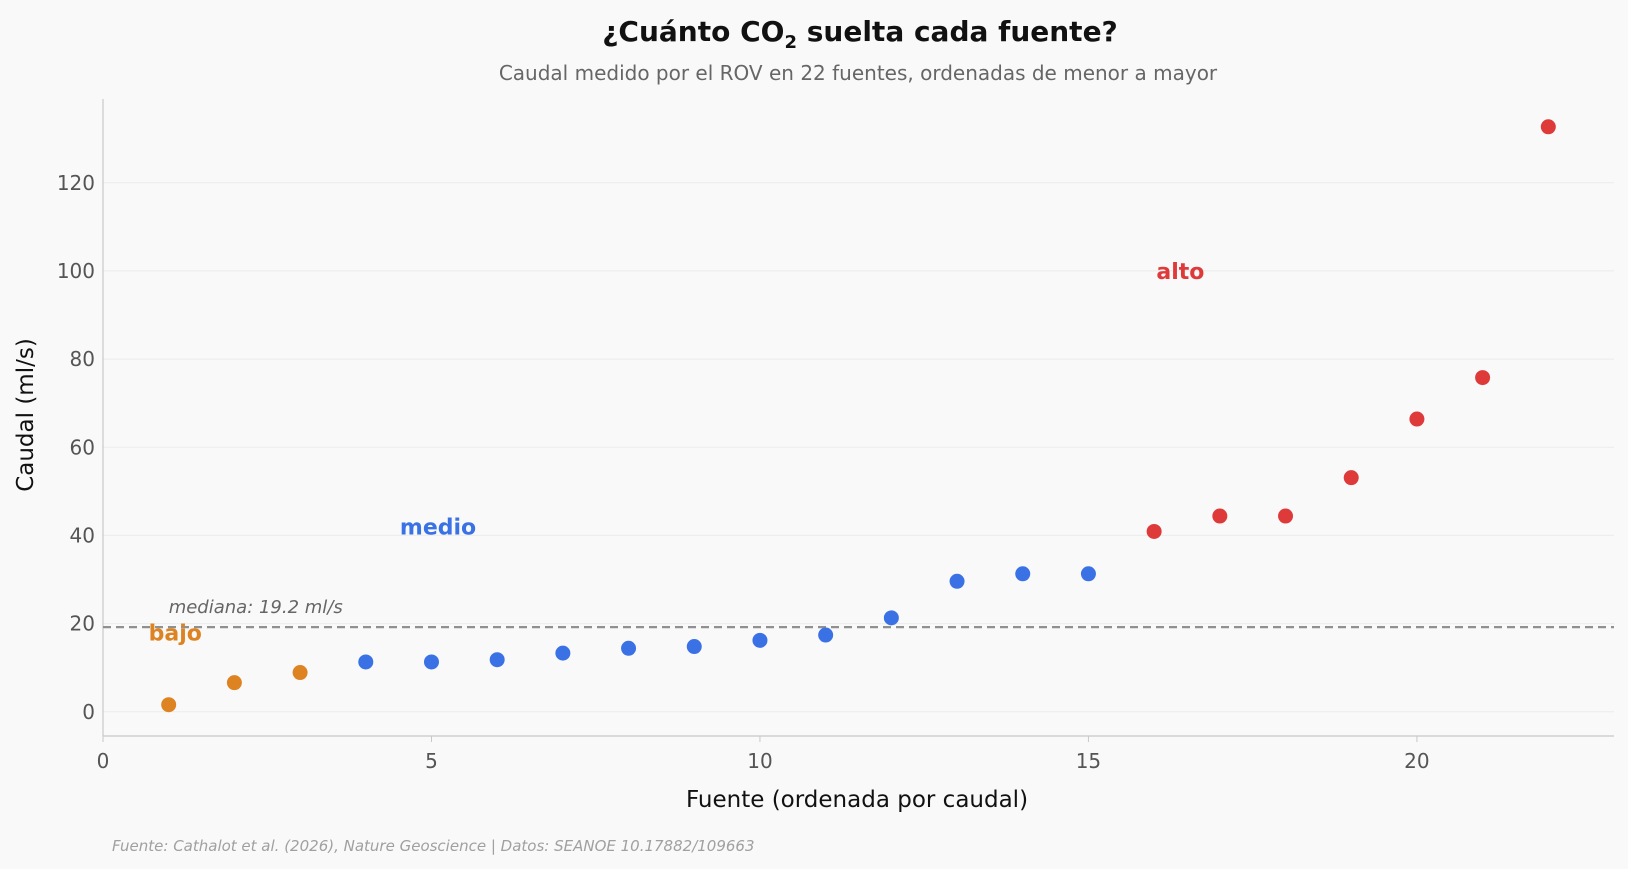  Describe the element at coordinates (82, 535) in the screenshot. I see `y-tick-label: 40` at that location.